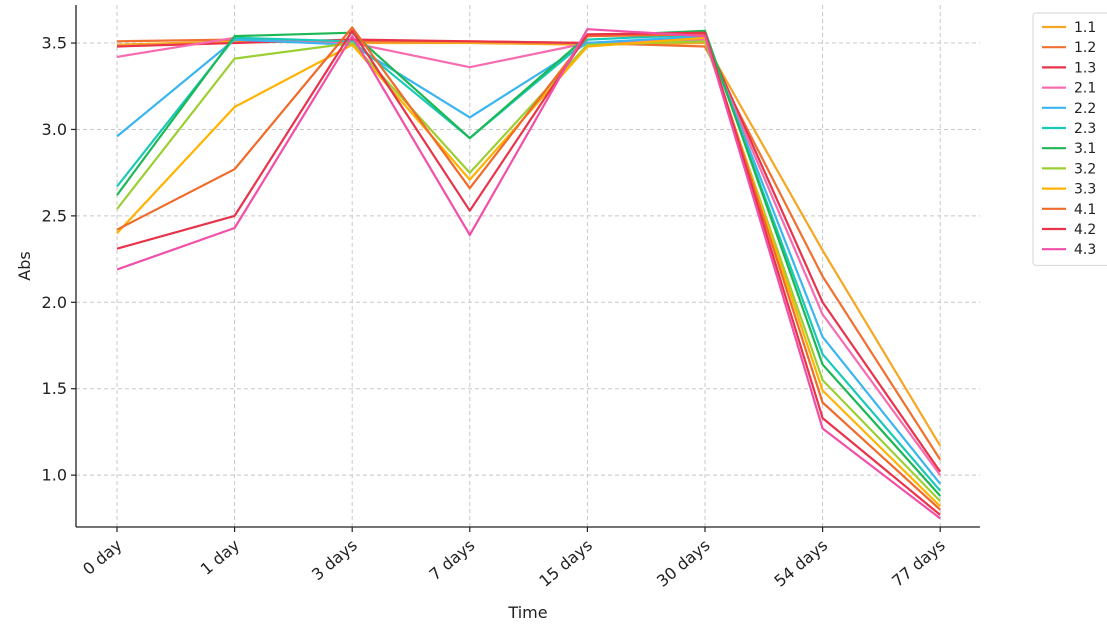 The image size is (1107, 624). I want to click on legend-label: 3.2, so click(1085, 169).